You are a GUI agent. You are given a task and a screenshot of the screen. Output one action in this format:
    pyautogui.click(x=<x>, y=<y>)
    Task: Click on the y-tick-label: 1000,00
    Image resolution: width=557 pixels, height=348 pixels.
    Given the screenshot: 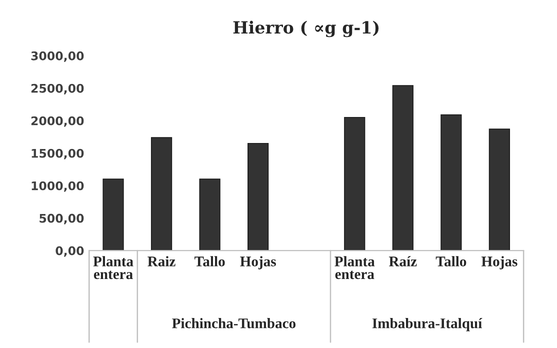 What is the action you would take?
    pyautogui.click(x=58, y=186)
    